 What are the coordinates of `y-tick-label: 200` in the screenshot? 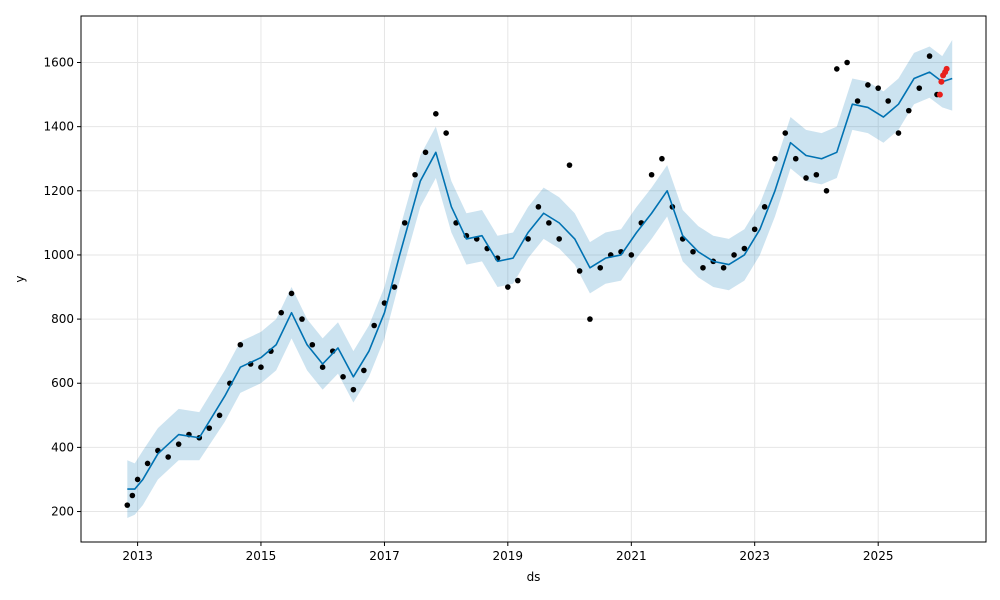 It's located at (62, 512).